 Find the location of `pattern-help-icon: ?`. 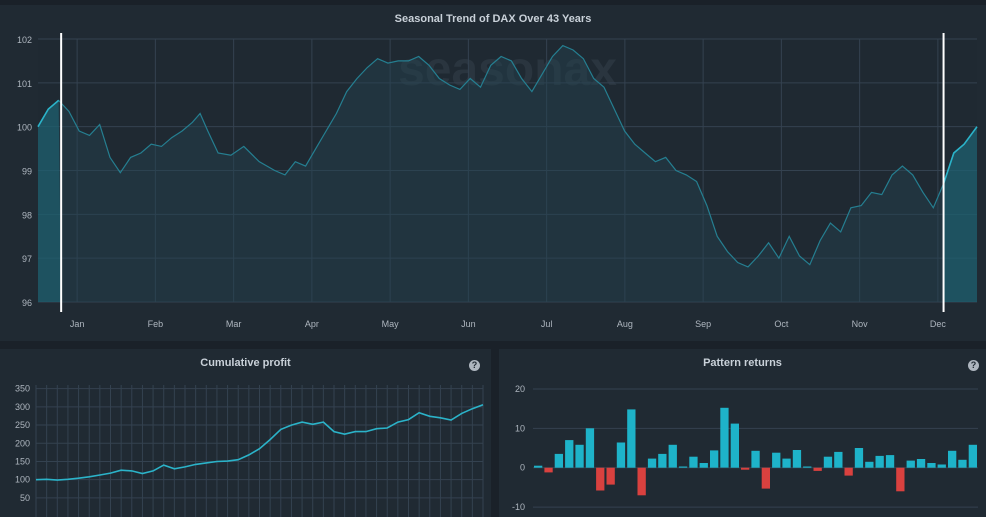

pattern-help-icon: ? is located at coordinates (973, 365).